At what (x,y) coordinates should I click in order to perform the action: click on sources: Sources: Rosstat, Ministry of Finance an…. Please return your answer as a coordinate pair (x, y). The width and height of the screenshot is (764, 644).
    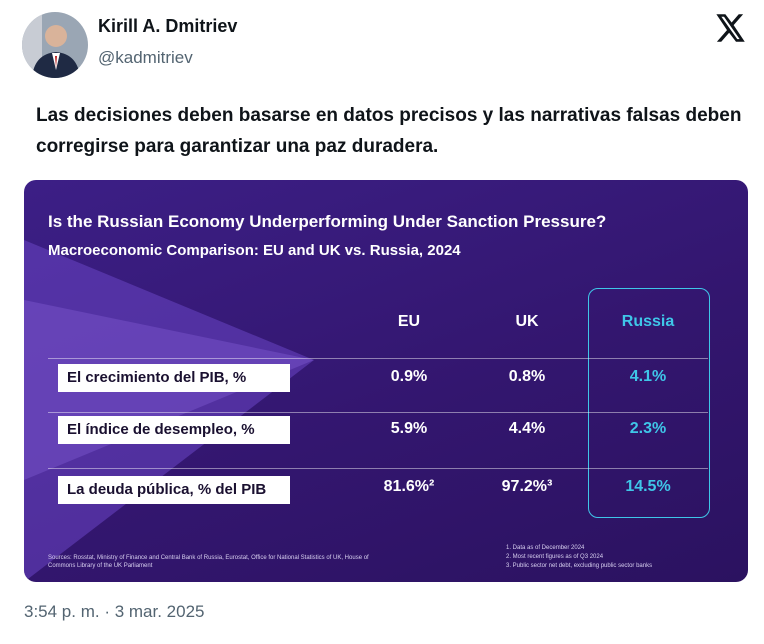
    Looking at the image, I should click on (208, 562).